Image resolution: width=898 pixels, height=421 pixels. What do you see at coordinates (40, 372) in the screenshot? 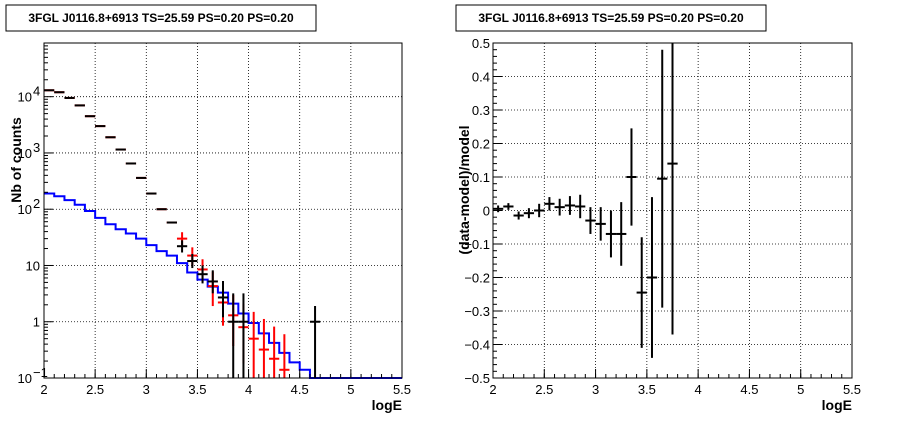
I see `left-y-tick-exponent: −1` at bounding box center [40, 372].